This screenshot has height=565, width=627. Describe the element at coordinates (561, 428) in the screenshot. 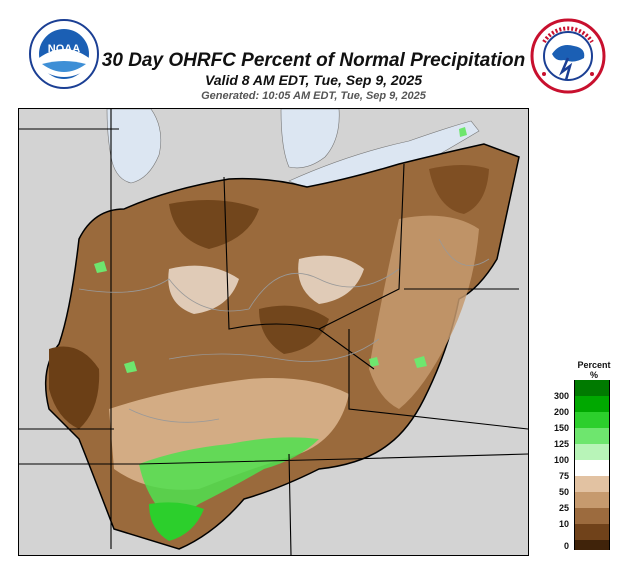

I see `legend-tick: 150` at that location.